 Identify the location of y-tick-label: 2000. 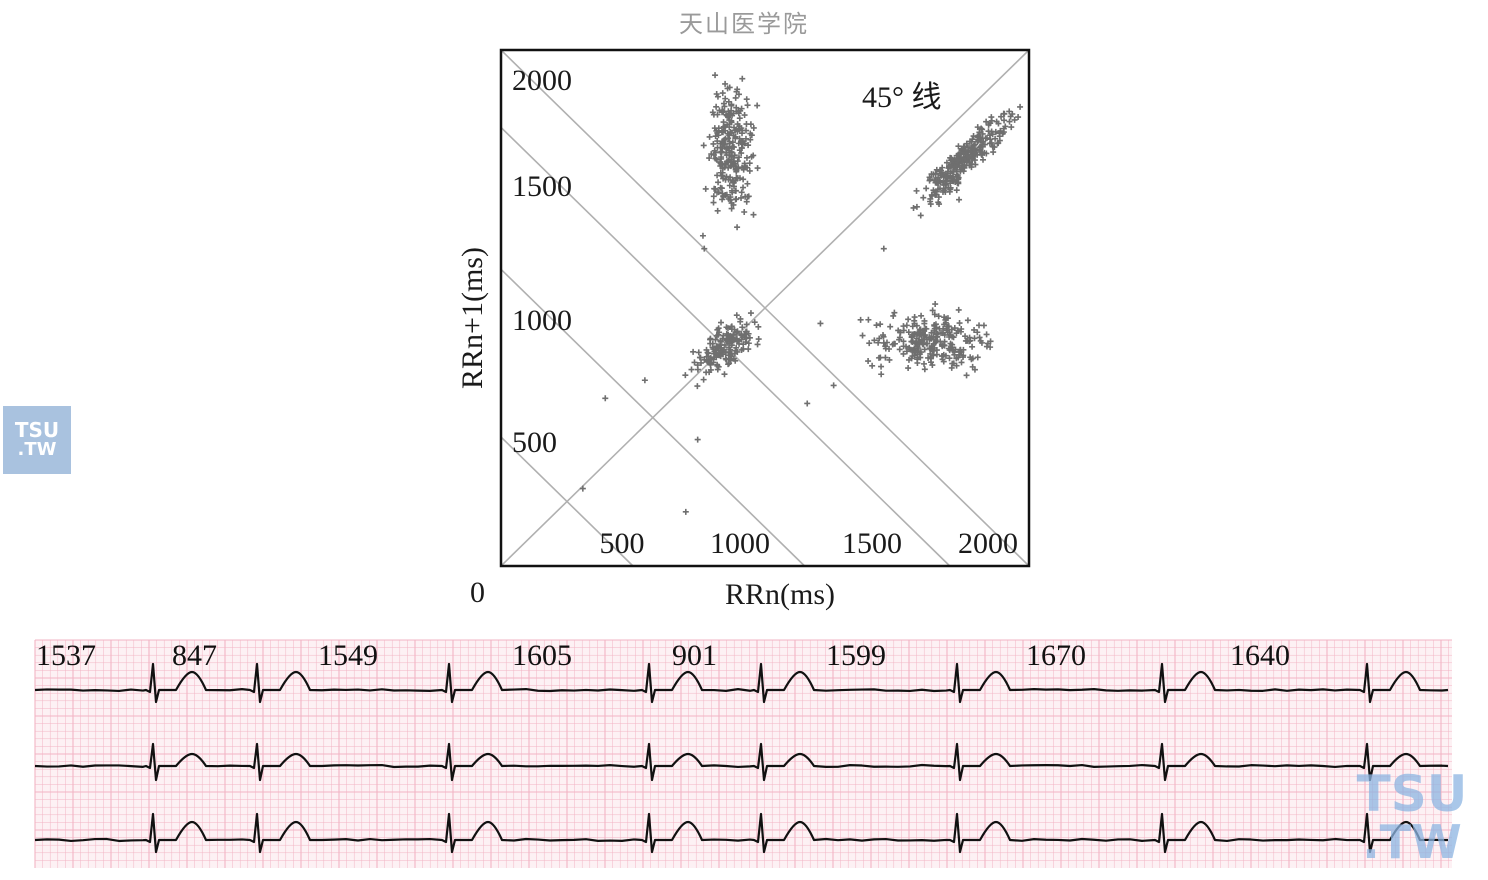
(542, 80).